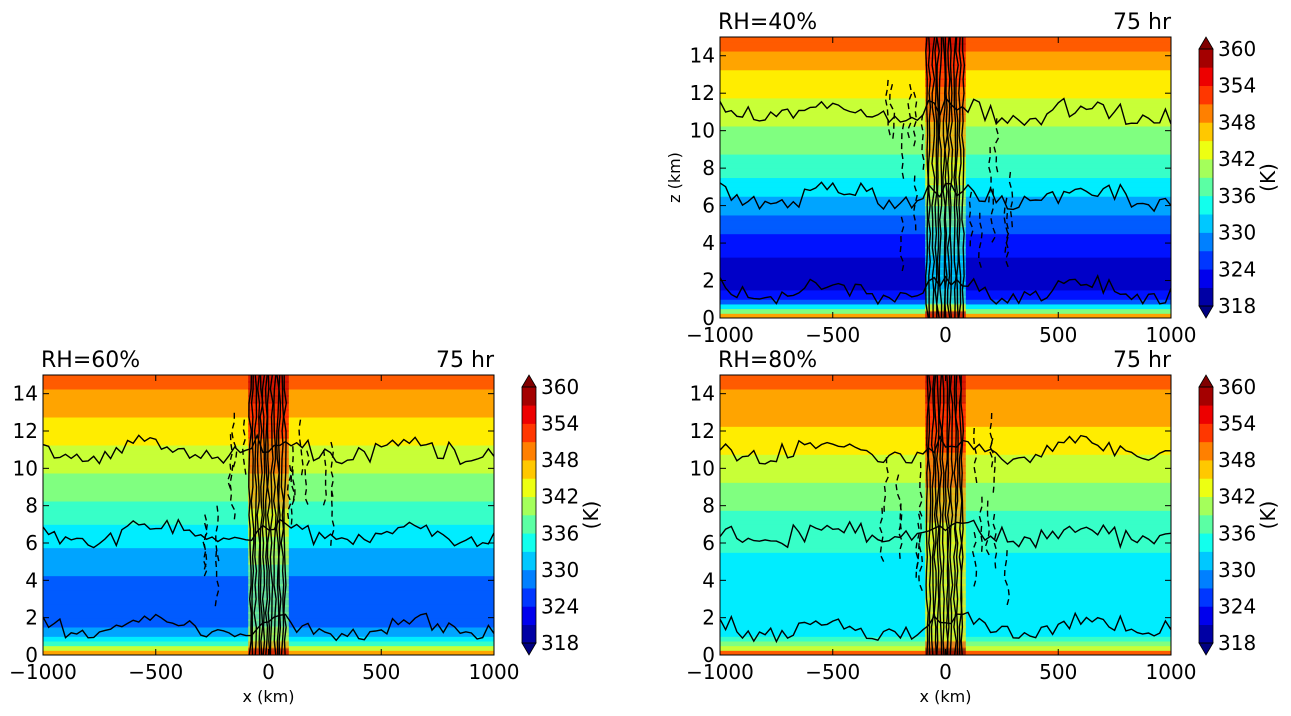  What do you see at coordinates (1237, 159) in the screenshot?
I see `colorbar-tick-label: 342` at bounding box center [1237, 159].